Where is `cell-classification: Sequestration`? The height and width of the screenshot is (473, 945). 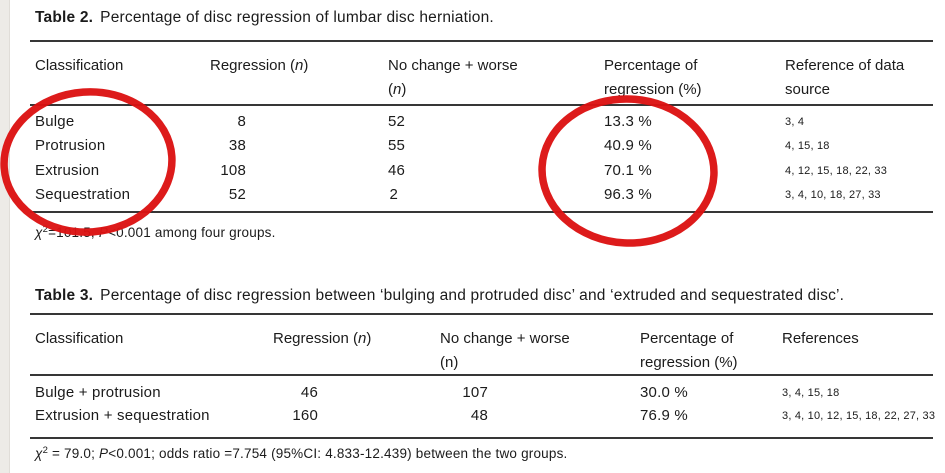
cell-classification: Sequestration is located at coordinates (83, 194).